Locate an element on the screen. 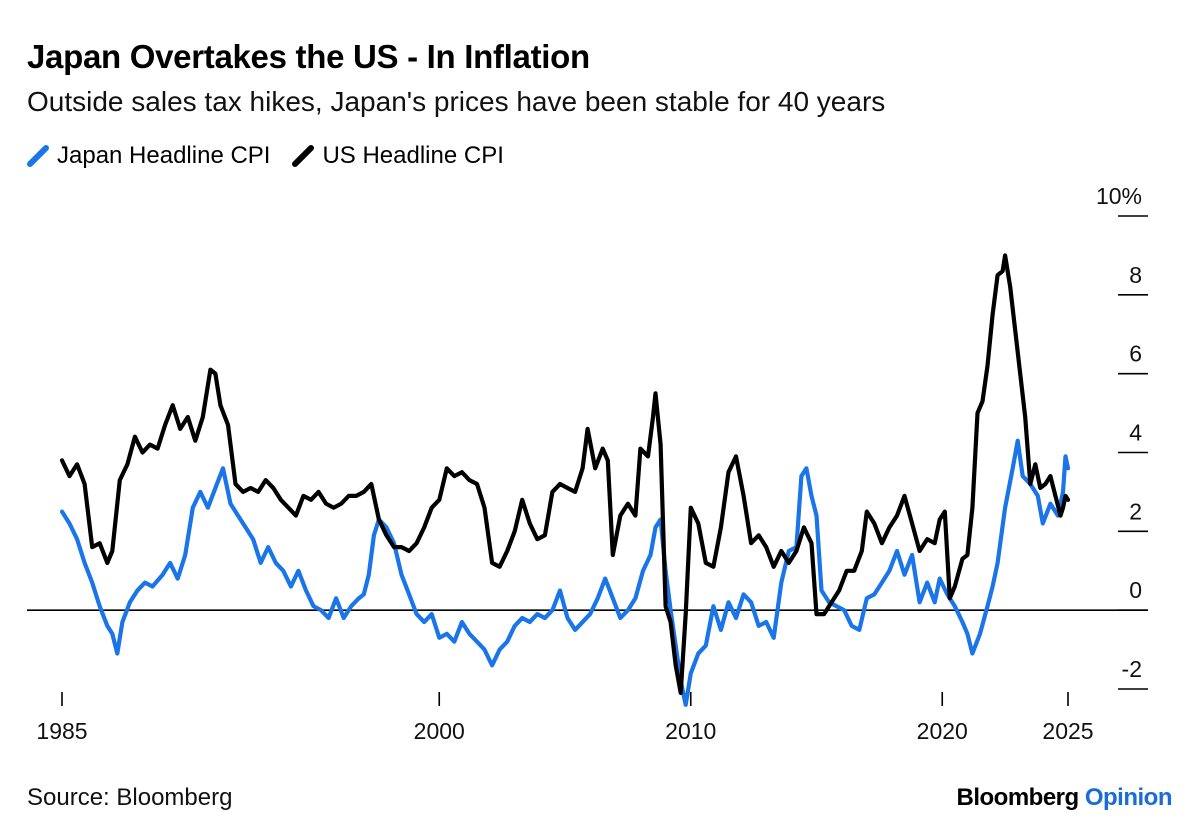 This screenshot has height=838, width=1200. x-tick-label: 1985 is located at coordinates (61, 731).